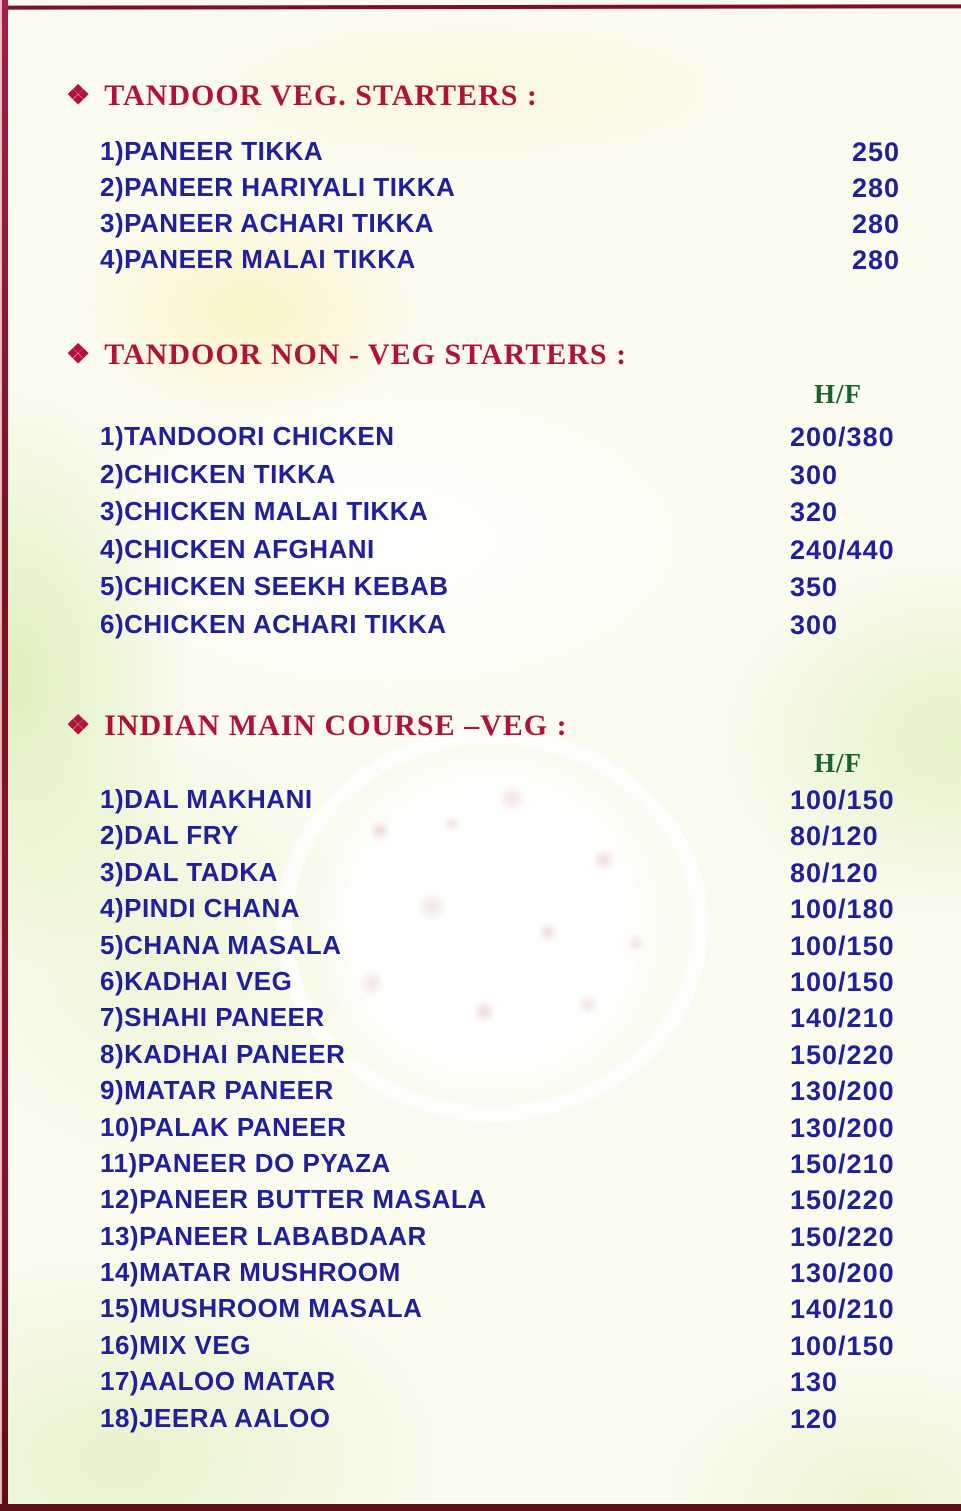 The width and height of the screenshot is (961, 1511). I want to click on menu-item-row: 17)AALOO MATAR 130, so click(530, 1384).